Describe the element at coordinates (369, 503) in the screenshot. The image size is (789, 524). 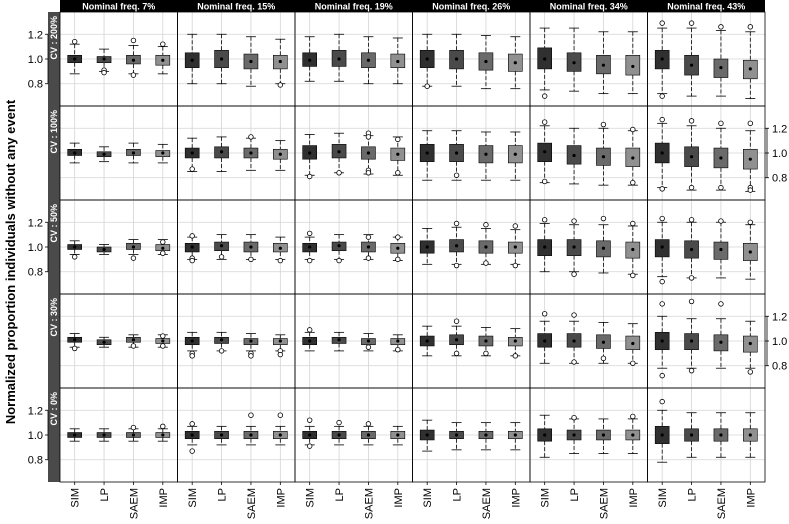
I see `x-tick-label: SAEM` at that location.